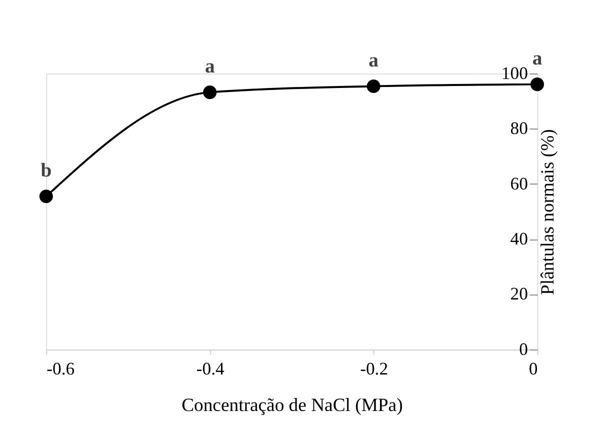 Image resolution: width=606 pixels, height=441 pixels. I want to click on annotation: b, so click(46, 171).